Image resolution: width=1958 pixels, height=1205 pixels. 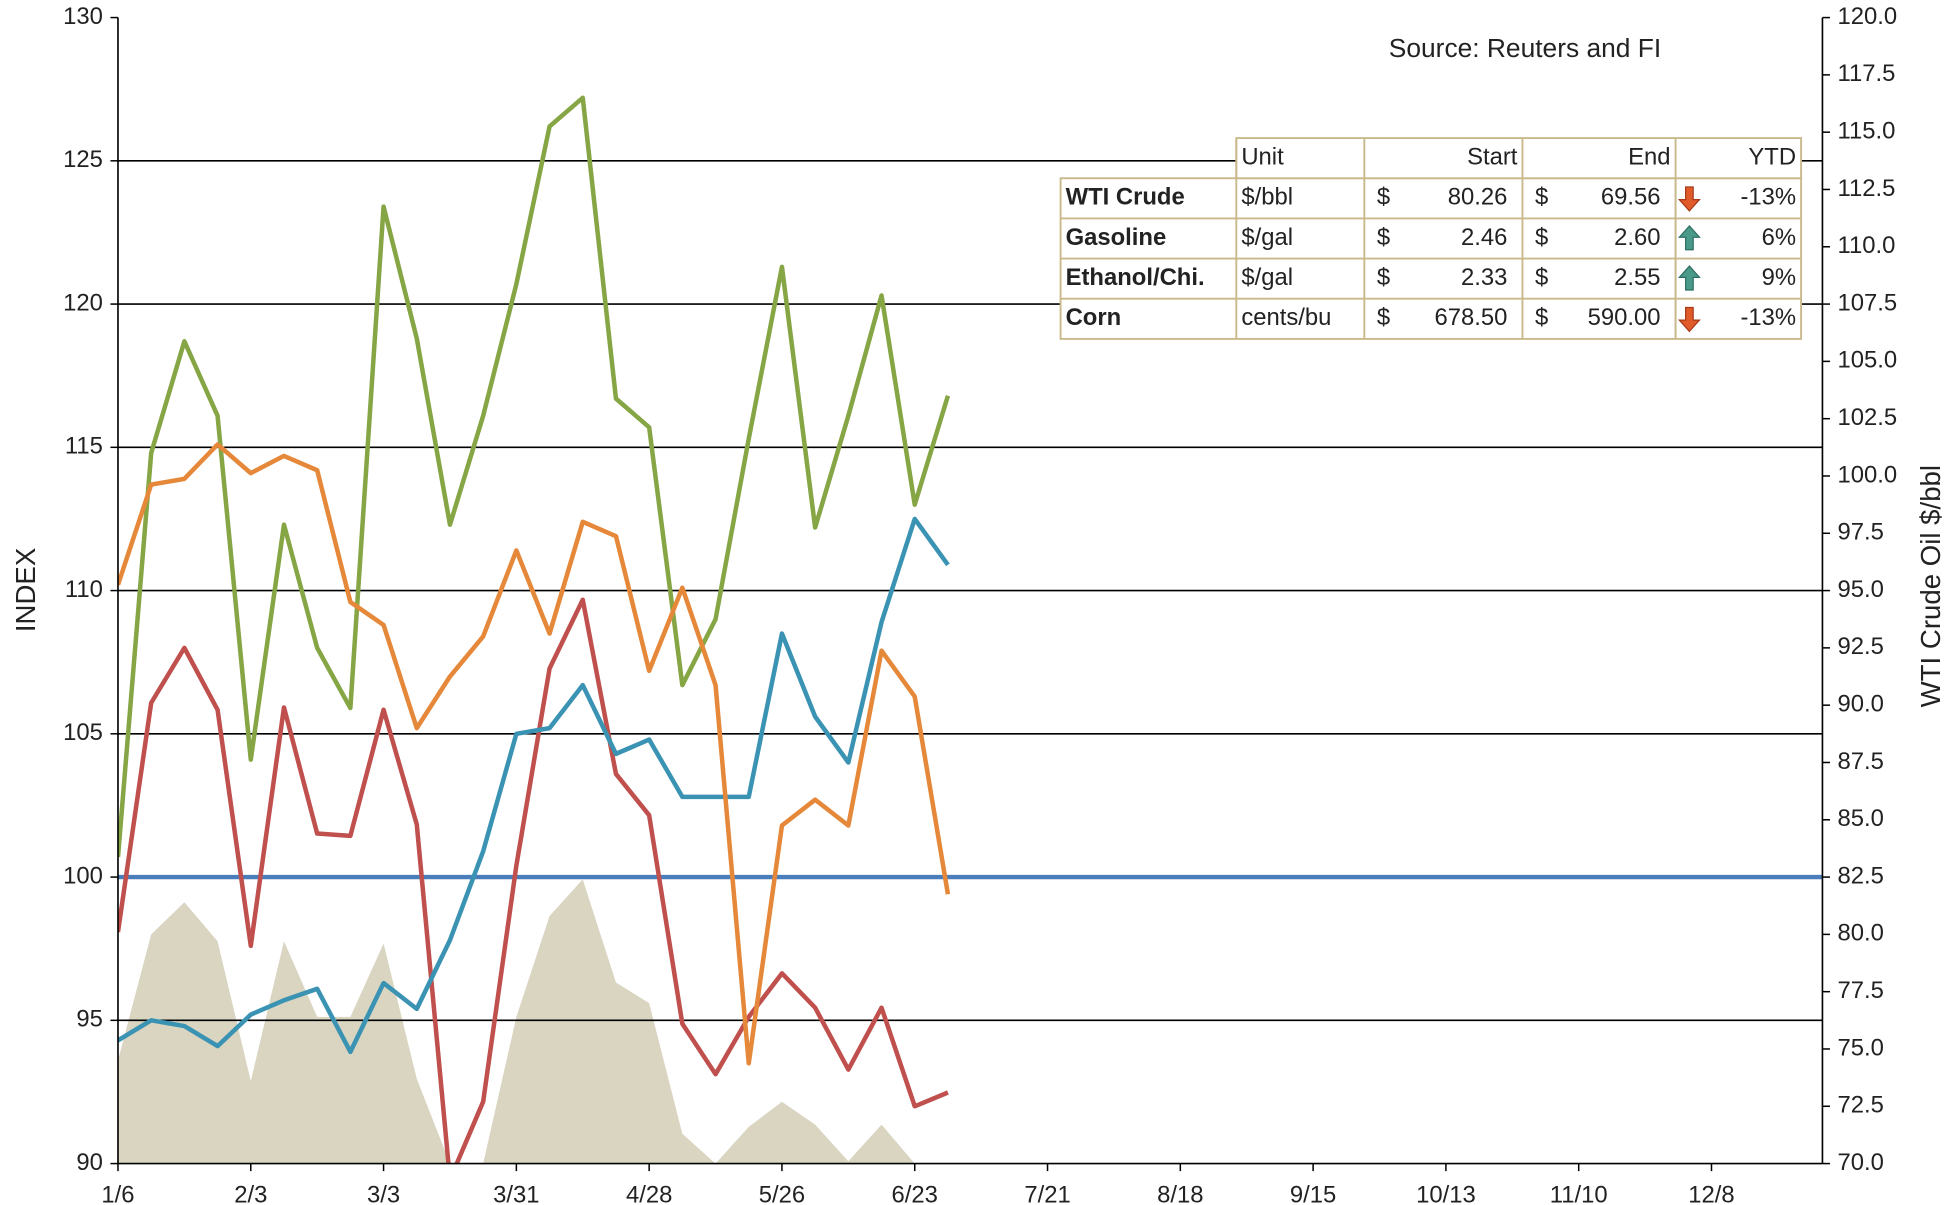 What do you see at coordinates (83, 16) in the screenshot?
I see `y-tick-label: 130` at bounding box center [83, 16].